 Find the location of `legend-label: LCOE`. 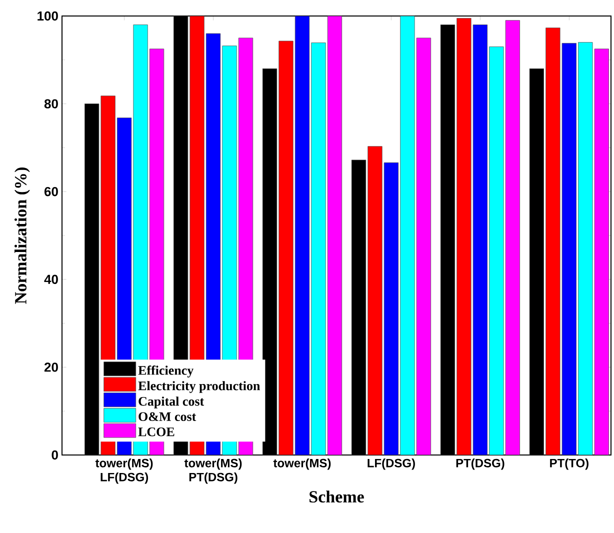

legend-label: LCOE is located at coordinates (156, 432).